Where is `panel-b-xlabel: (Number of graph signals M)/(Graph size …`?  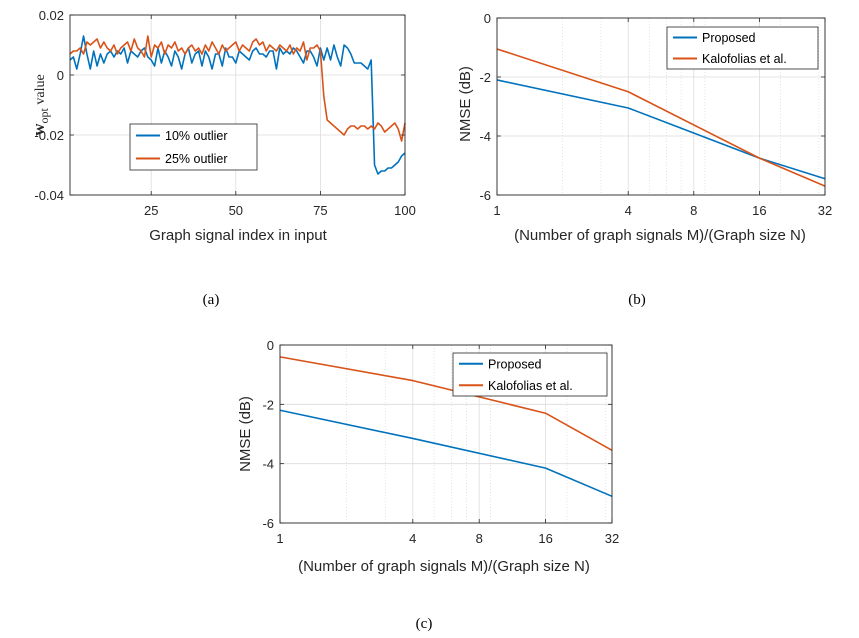 panel-b-xlabel: (Number of graph signals M)/(Graph size … is located at coordinates (660, 235).